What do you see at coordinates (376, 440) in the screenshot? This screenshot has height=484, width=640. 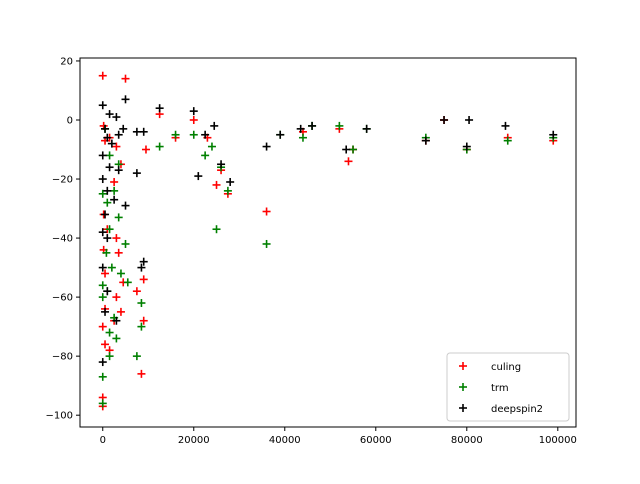 I see `x-tick-label: 60000` at bounding box center [376, 440].